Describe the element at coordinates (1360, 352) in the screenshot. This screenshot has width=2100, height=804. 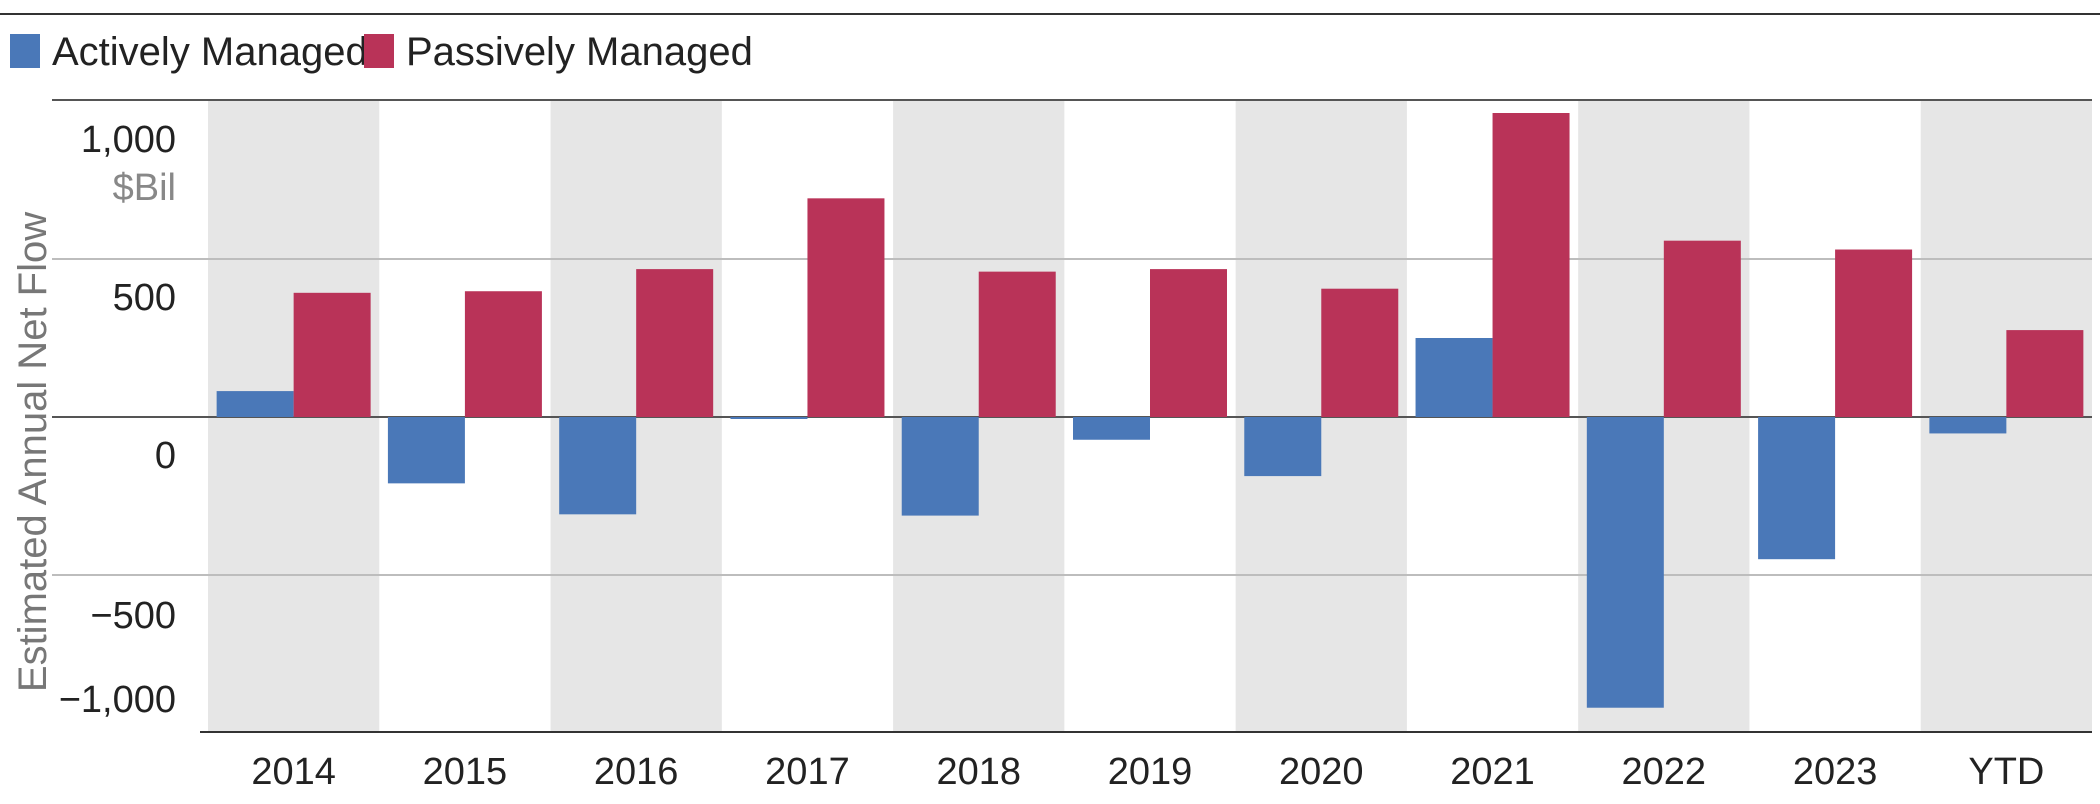
I see `bar-passive-2020` at that location.